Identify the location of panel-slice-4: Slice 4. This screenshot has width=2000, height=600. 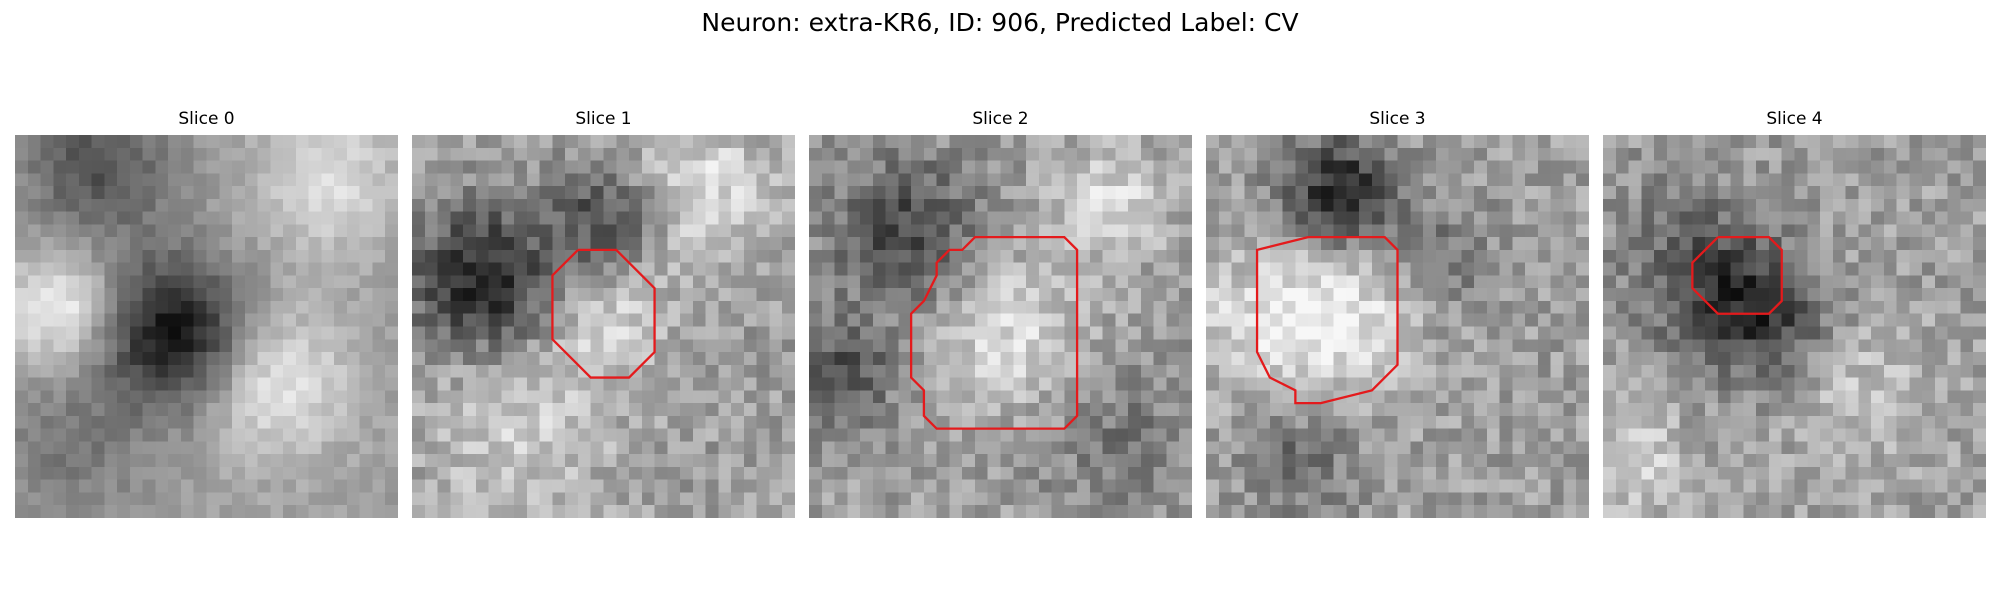
(1794, 313).